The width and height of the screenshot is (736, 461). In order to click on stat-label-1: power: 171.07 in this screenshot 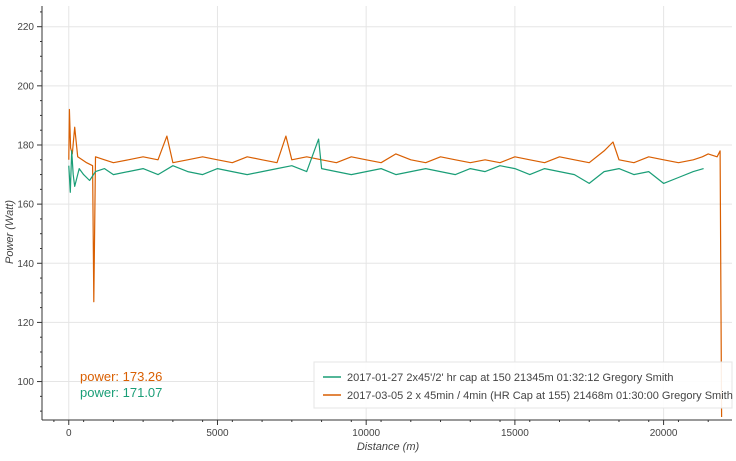, I will do `click(121, 392)`.